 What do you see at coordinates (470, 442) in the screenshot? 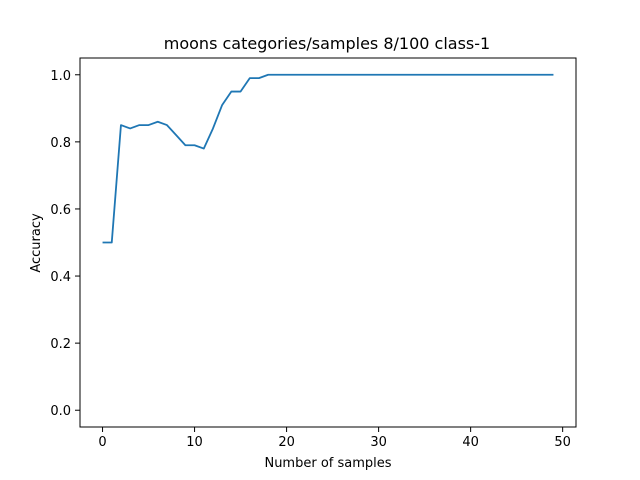
I see `x-tick-label: 40` at bounding box center [470, 442].